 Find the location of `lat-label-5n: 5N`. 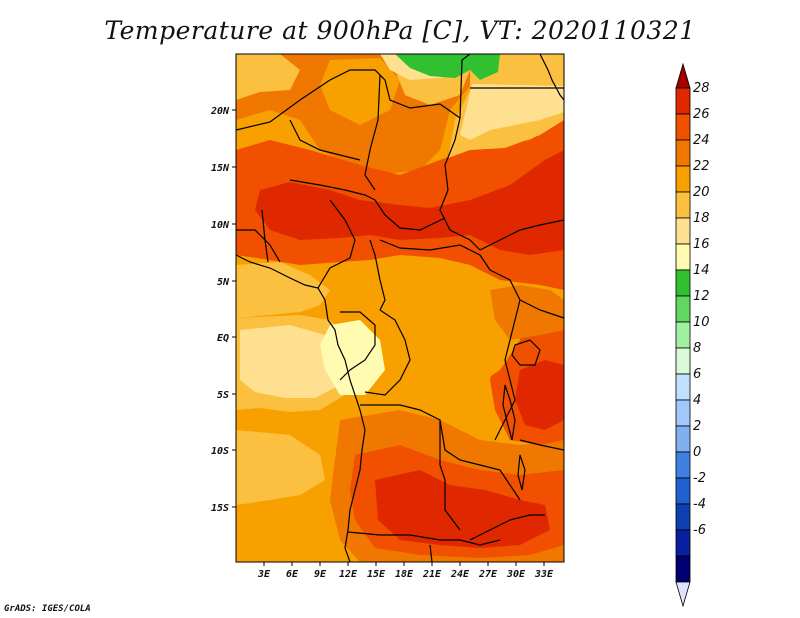

lat-label-5n: 5N is located at coordinates (223, 282).